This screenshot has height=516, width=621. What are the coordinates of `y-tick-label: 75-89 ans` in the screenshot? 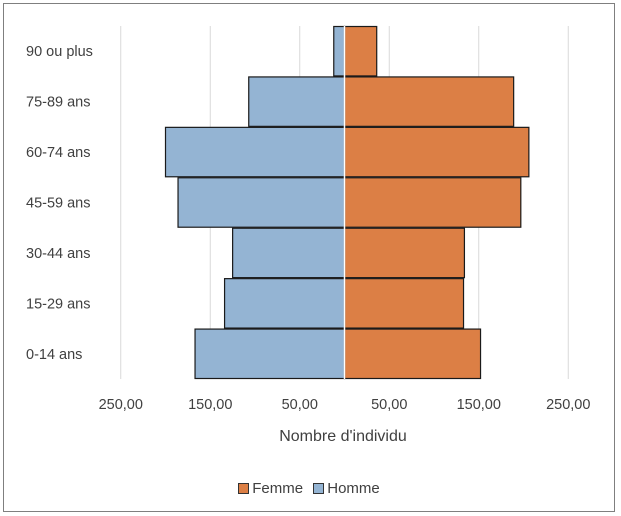 It's located at (58, 103).